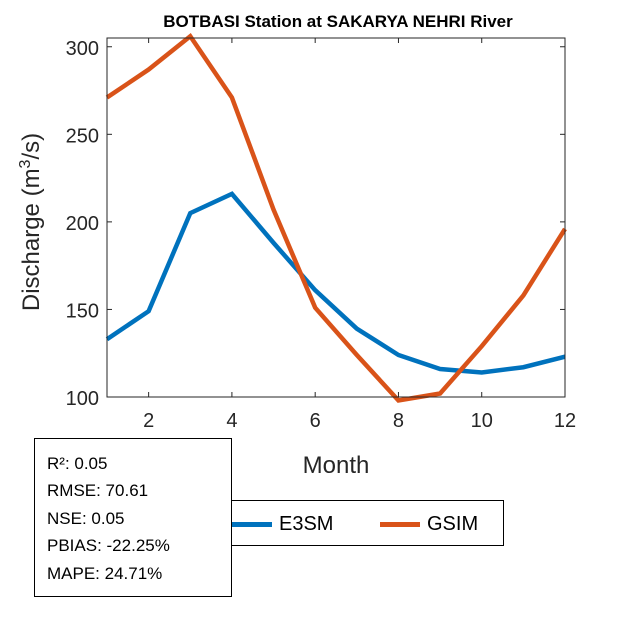 The width and height of the screenshot is (625, 625). What do you see at coordinates (82, 49) in the screenshot?
I see `y-tick-label: 300` at bounding box center [82, 49].